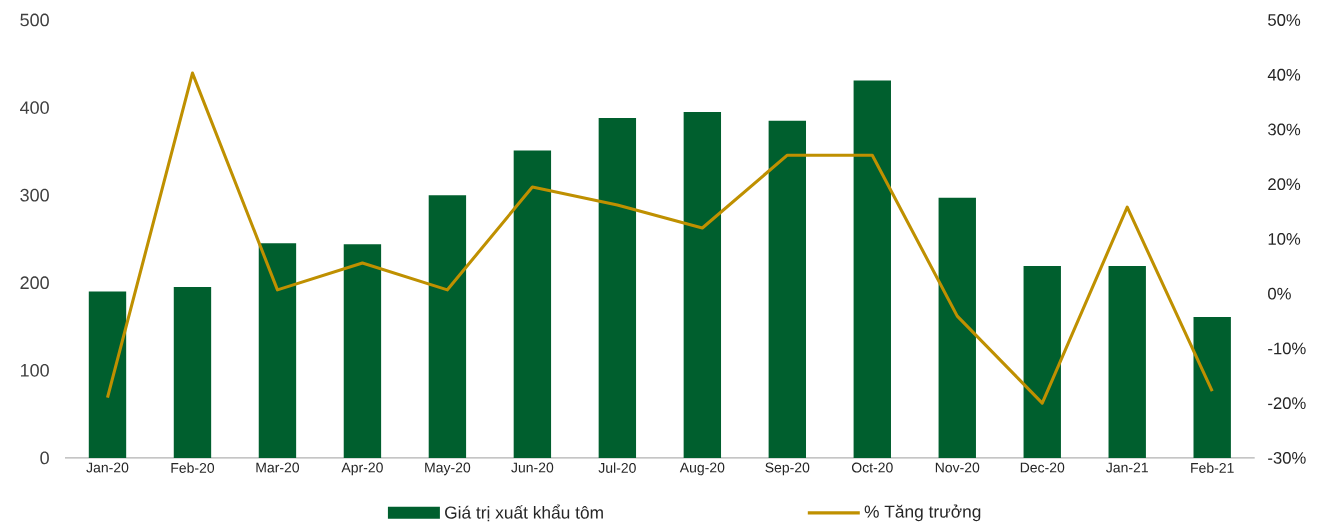 This screenshot has height=525, width=1333. What do you see at coordinates (922, 513) in the screenshot?
I see `legend-label: % Tăng trưởng` at bounding box center [922, 513].